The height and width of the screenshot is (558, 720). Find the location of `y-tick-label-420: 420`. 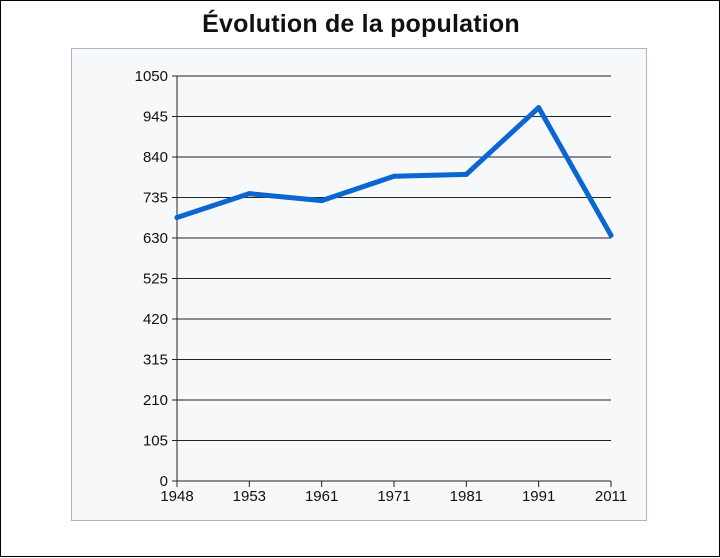

y-tick-label-420: 420 is located at coordinates (155, 319).